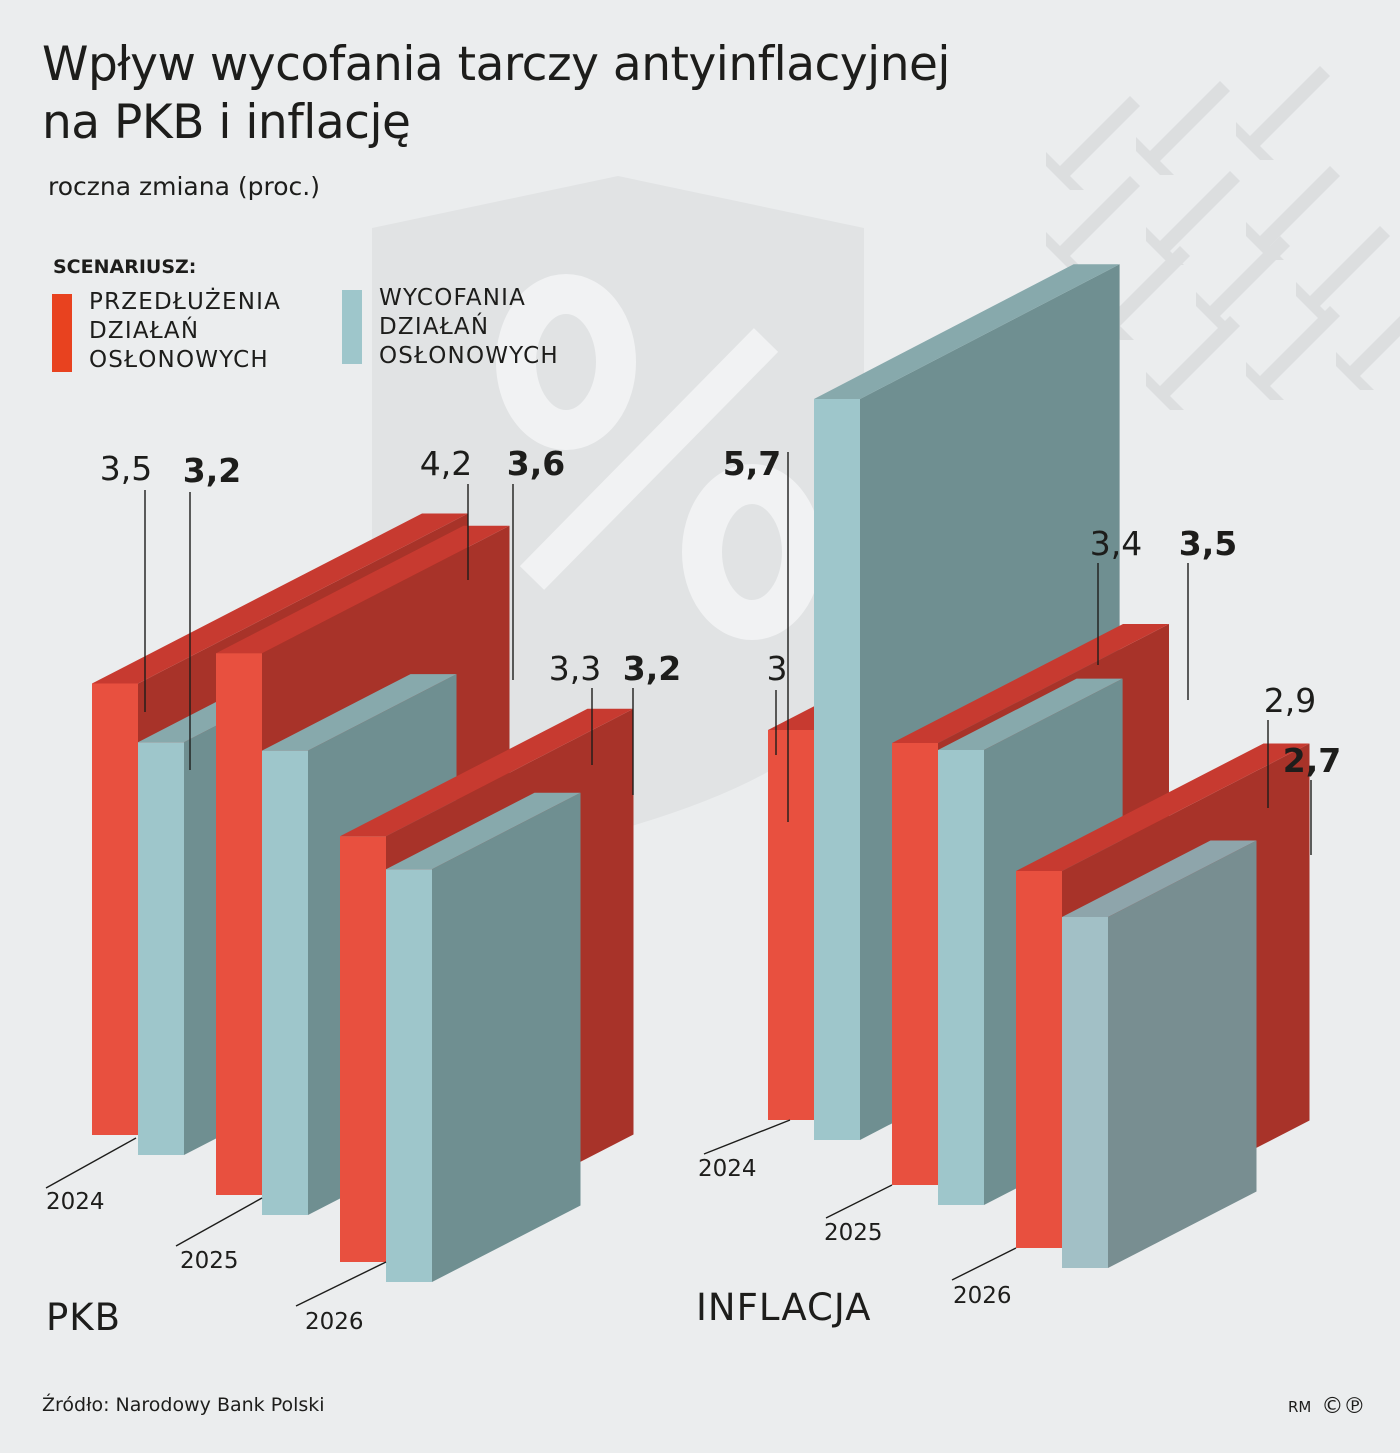 This screenshot has width=1400, height=1453. What do you see at coordinates (1030, 714) in the screenshot?
I see `bar-inf-2025-withdrawal-top` at bounding box center [1030, 714].